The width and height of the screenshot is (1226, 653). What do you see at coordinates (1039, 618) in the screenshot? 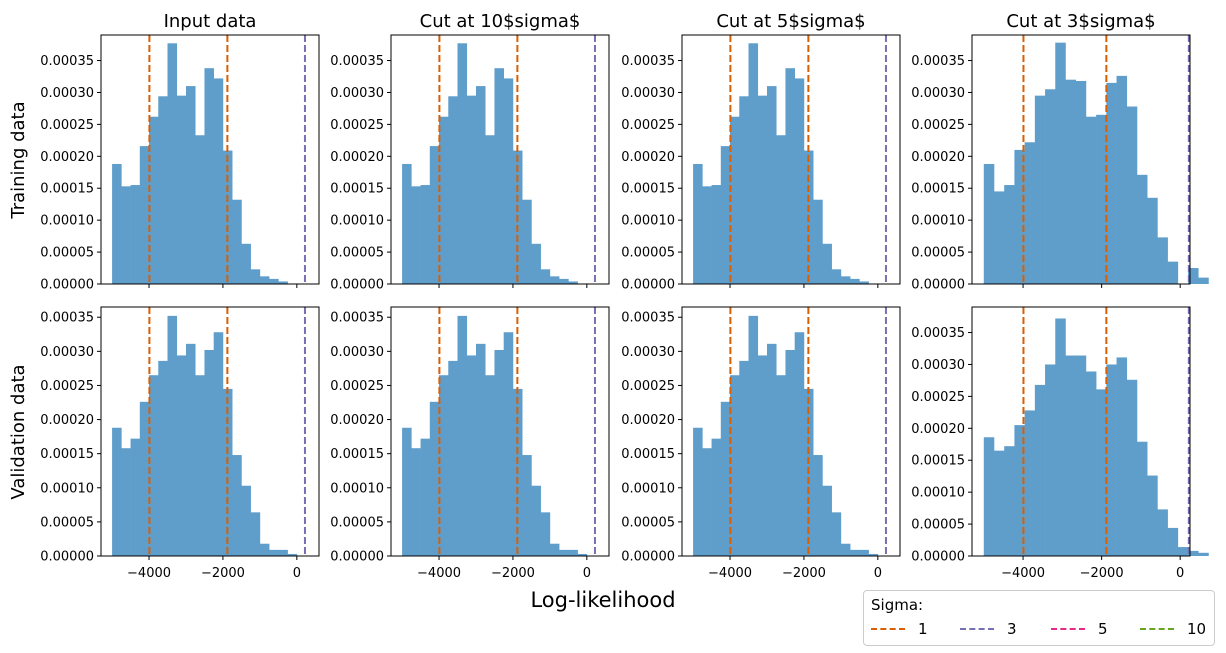
I see `sigma-legend: Sigma: 1 3 5 10` at bounding box center [1039, 618].